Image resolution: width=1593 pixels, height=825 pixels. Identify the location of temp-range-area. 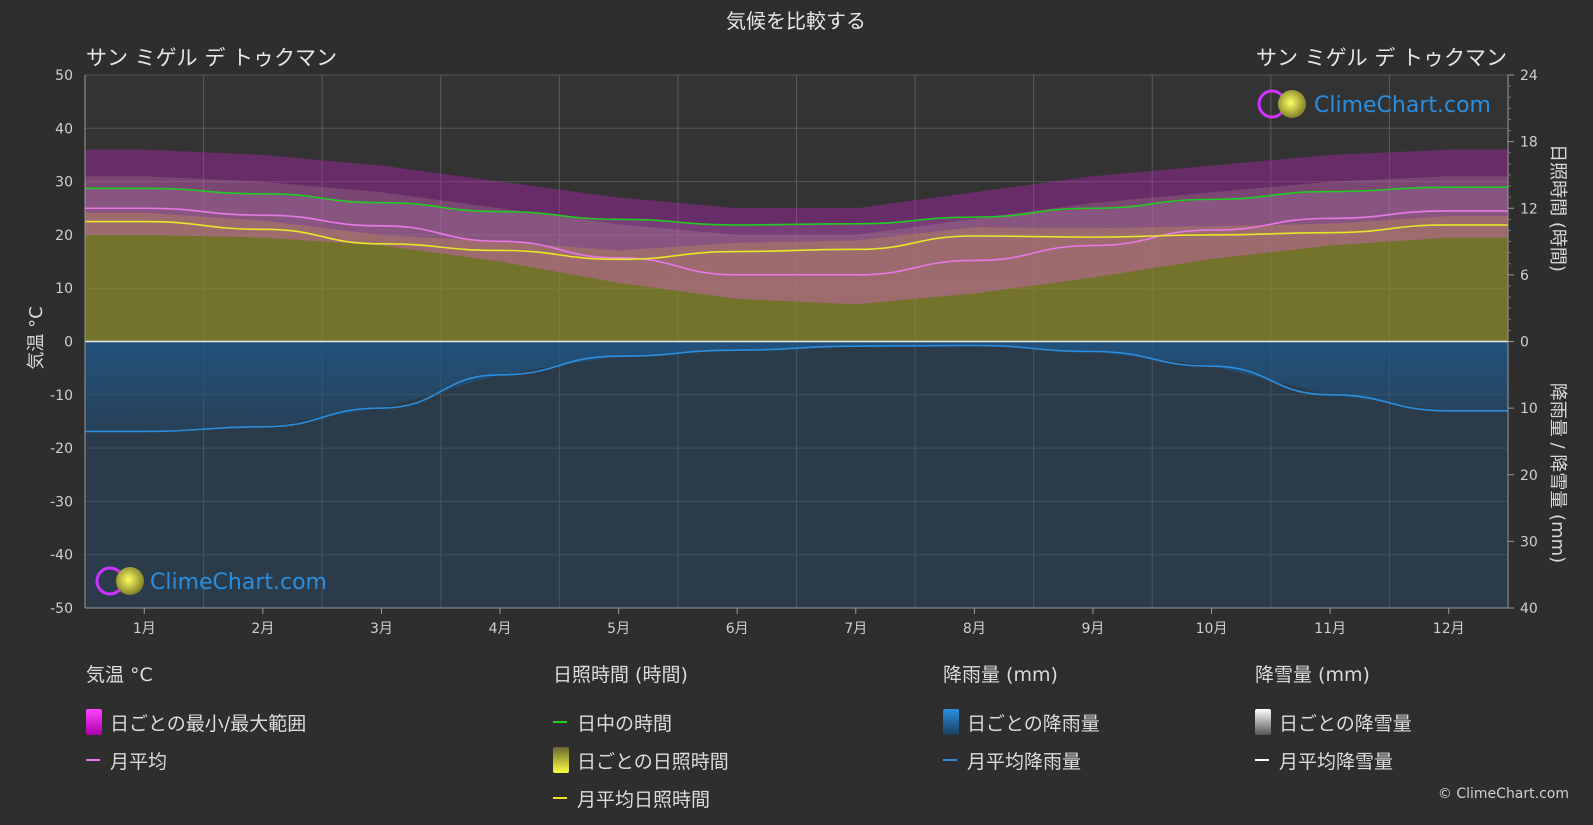
(796, 240).